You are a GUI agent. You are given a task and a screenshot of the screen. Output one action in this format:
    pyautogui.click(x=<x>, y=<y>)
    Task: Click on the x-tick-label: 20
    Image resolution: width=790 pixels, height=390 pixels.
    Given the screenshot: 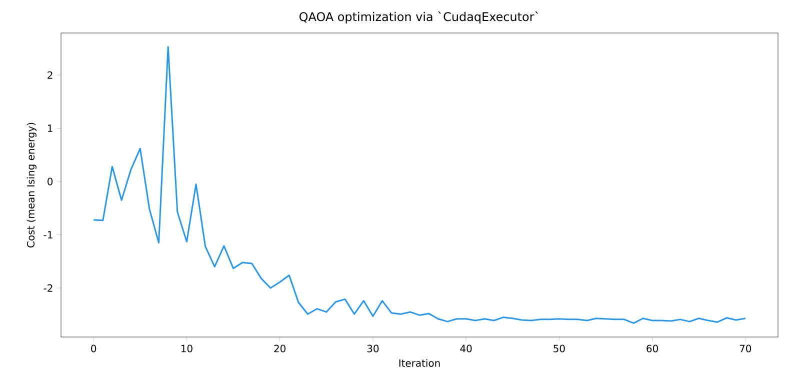 What is the action you would take?
    pyautogui.click(x=280, y=348)
    